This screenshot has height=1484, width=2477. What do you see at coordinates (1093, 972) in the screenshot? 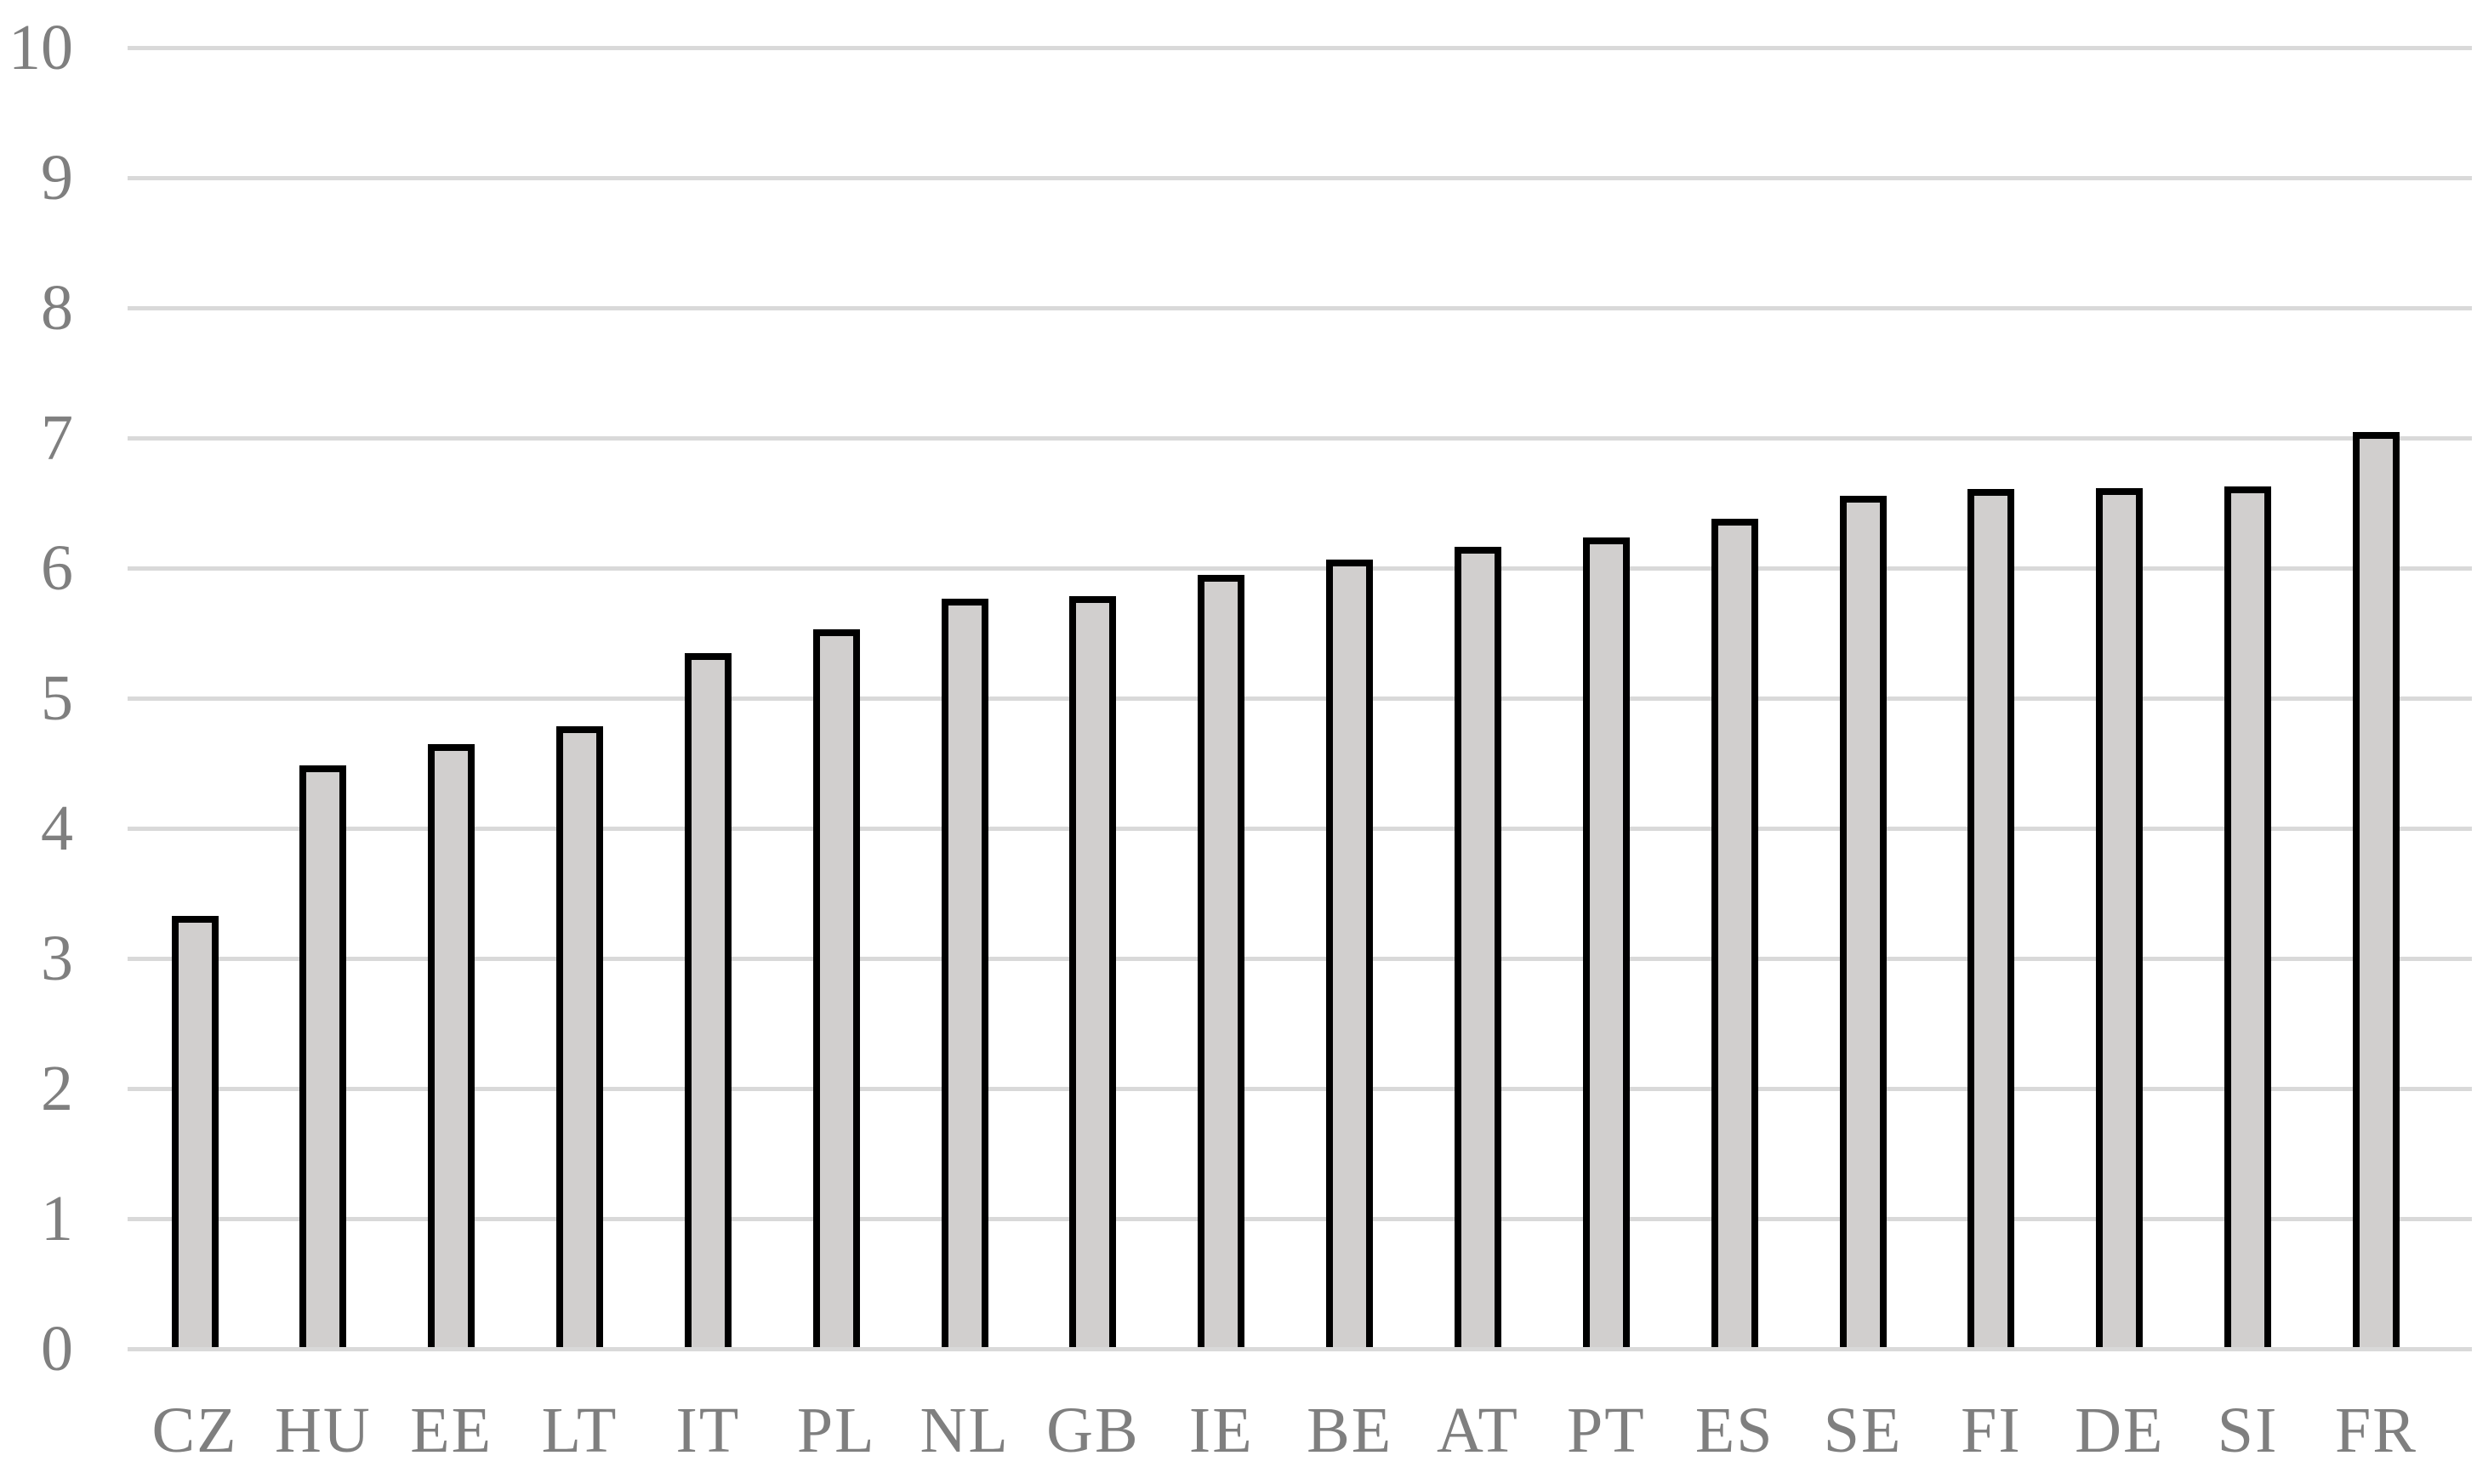
I see `bar-GB` at bounding box center [1093, 972].